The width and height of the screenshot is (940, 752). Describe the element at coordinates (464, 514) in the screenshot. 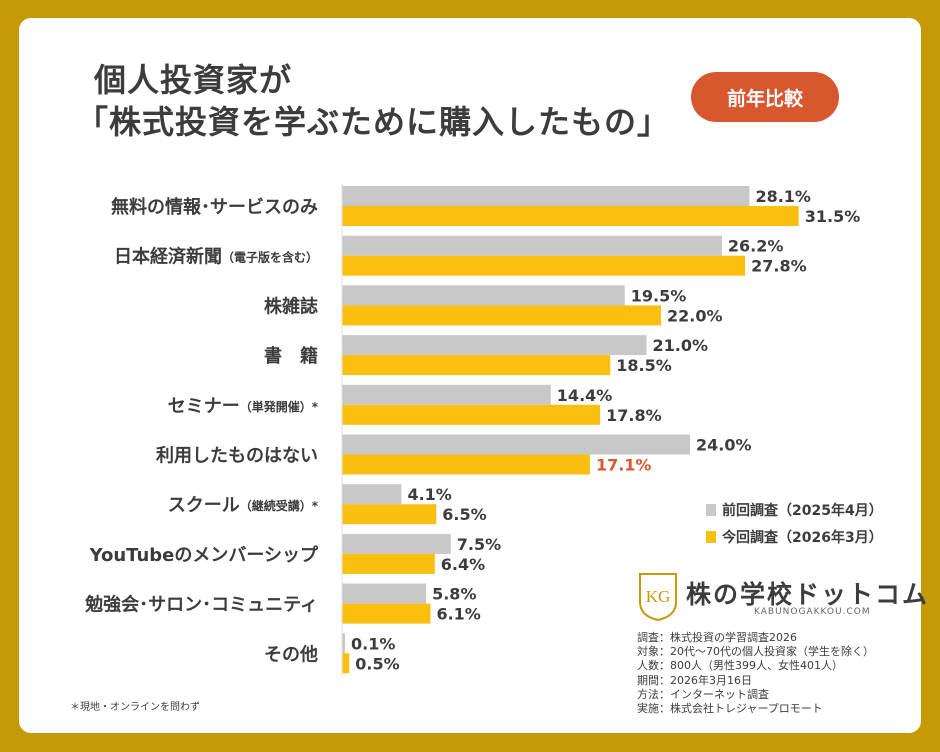

I see `value-label-curr: 6.5%` at that location.